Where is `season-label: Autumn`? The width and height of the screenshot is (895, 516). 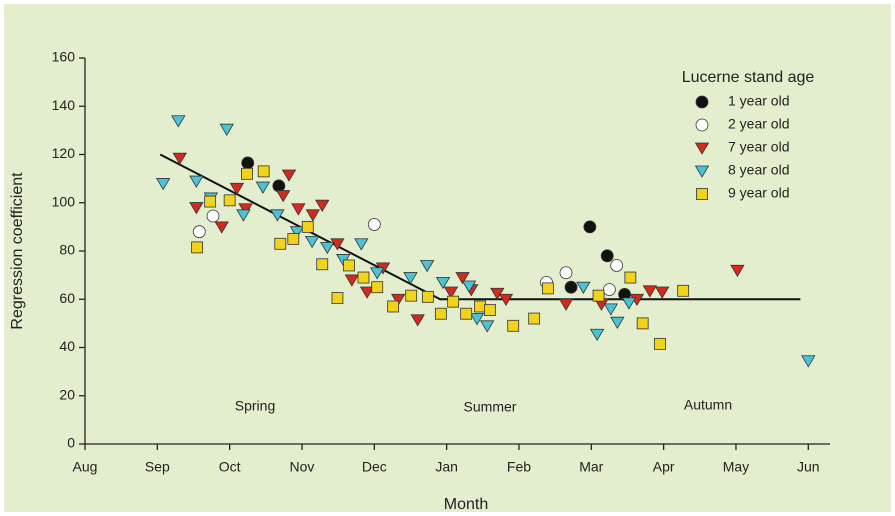 season-label: Autumn is located at coordinates (708, 405).